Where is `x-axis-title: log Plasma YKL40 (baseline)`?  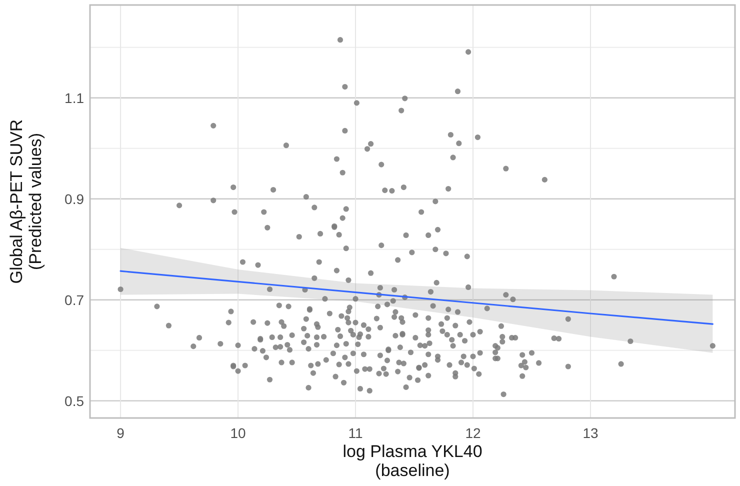 x-axis-title: log Plasma YKL40 (baseline) is located at coordinates (412, 461).